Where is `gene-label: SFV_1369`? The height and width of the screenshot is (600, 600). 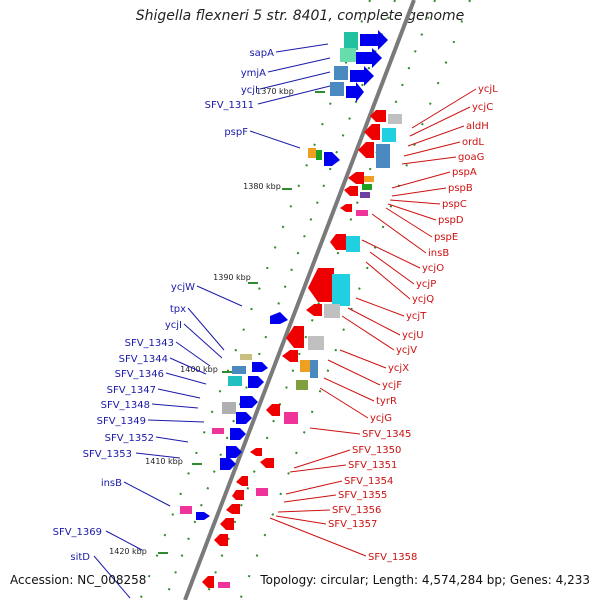 gene-label: SFV_1369 is located at coordinates (77, 532).